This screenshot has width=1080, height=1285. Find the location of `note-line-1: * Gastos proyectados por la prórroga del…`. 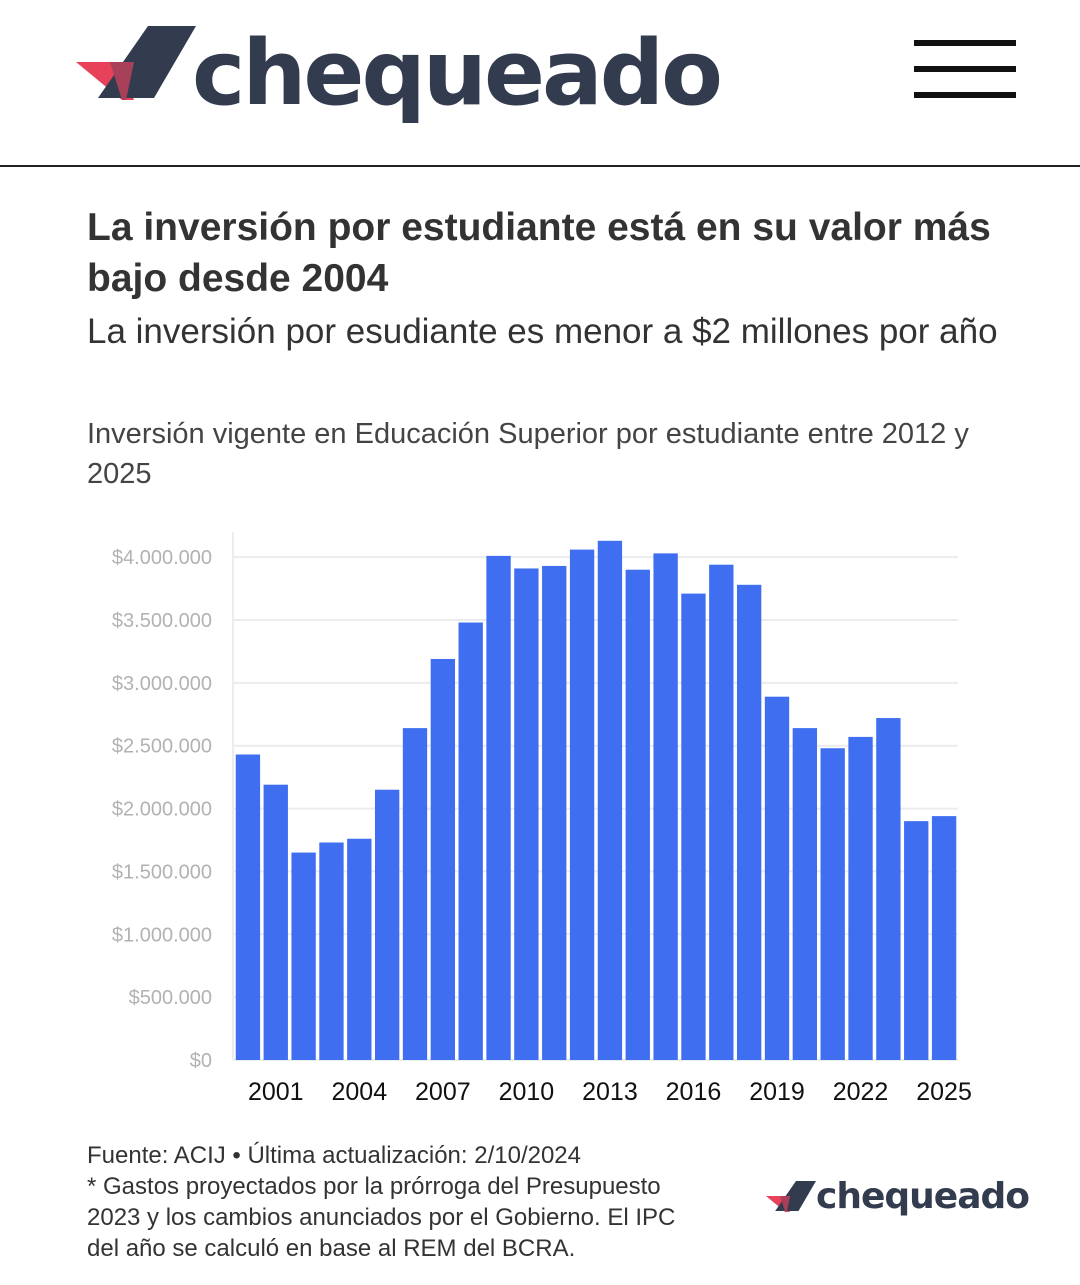

note-line-1: * Gastos proyectados por la prórroga del… is located at coordinates (374, 1186).